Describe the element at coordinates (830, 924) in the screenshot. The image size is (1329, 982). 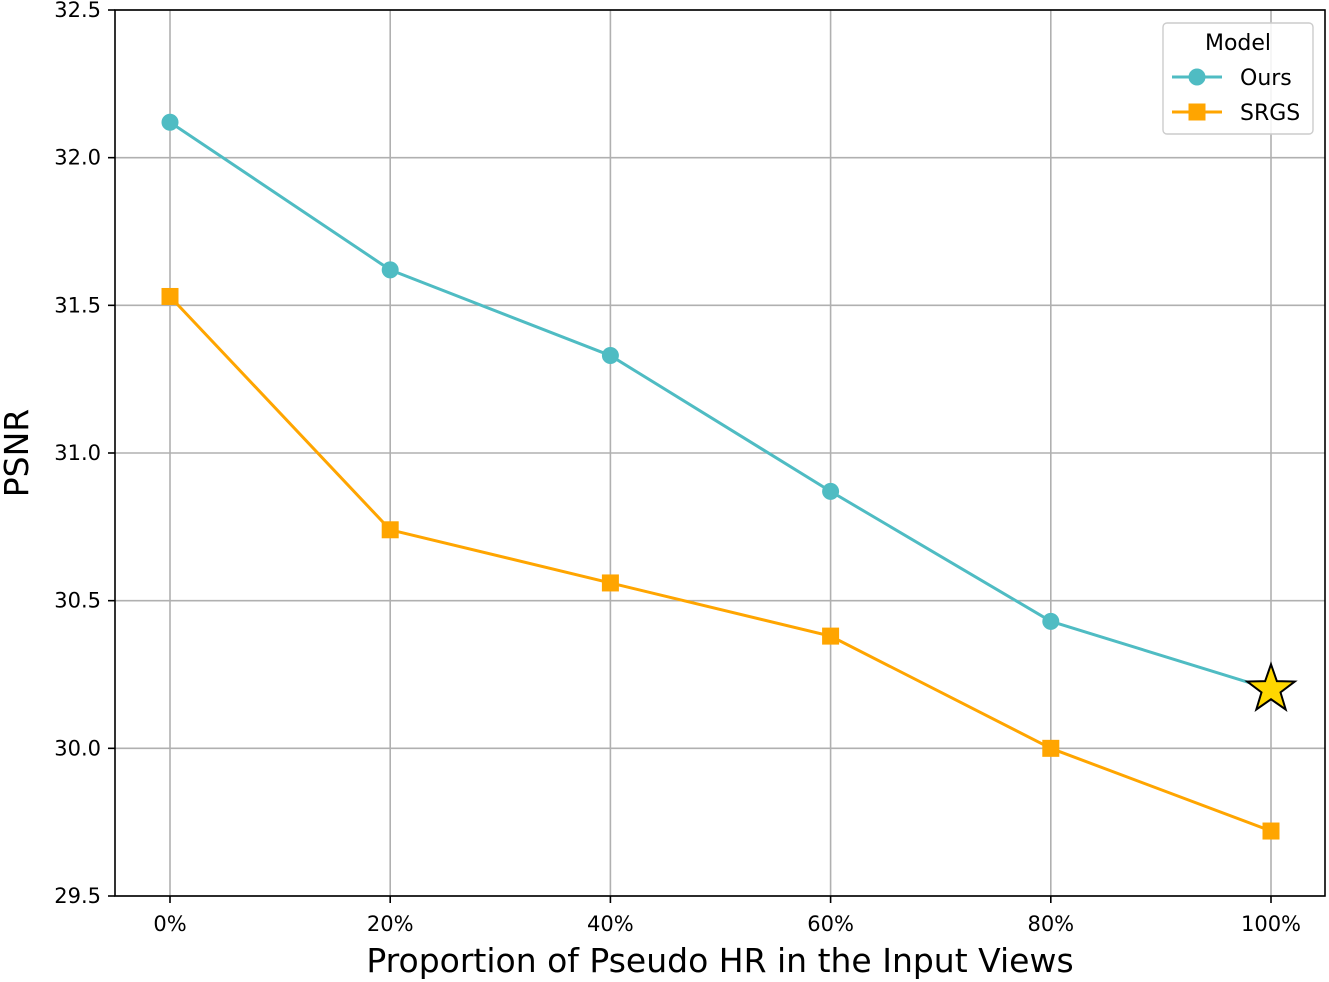
I see `x-tick-label: 60%` at that location.